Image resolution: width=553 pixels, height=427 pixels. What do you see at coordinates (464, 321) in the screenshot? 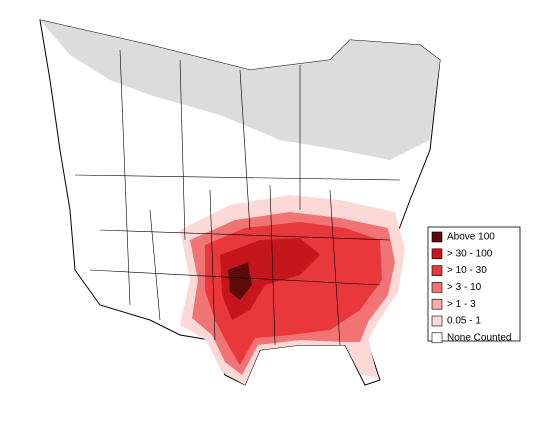
I see `legend-label: 0.05 - 1` at bounding box center [464, 321].